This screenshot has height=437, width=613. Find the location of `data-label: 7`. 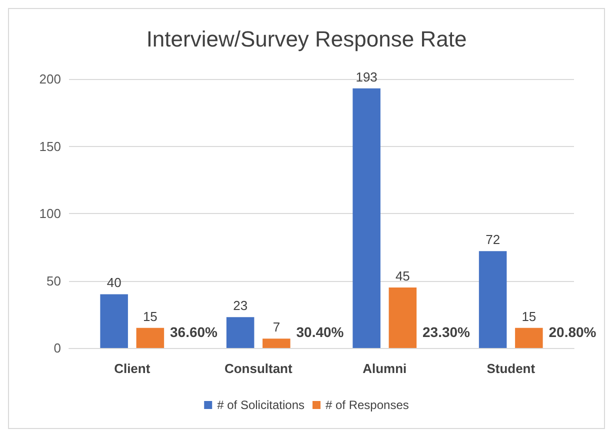

data-label: 7 is located at coordinates (276, 327).